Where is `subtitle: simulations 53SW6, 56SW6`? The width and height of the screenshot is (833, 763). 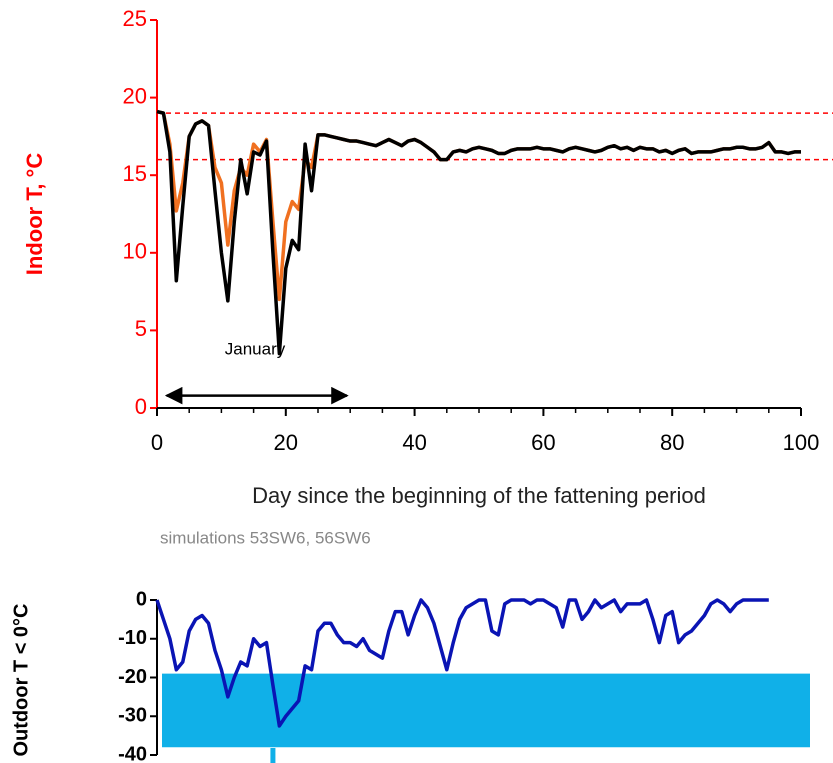 subtitle: simulations 53SW6, 56SW6 is located at coordinates (265, 537).